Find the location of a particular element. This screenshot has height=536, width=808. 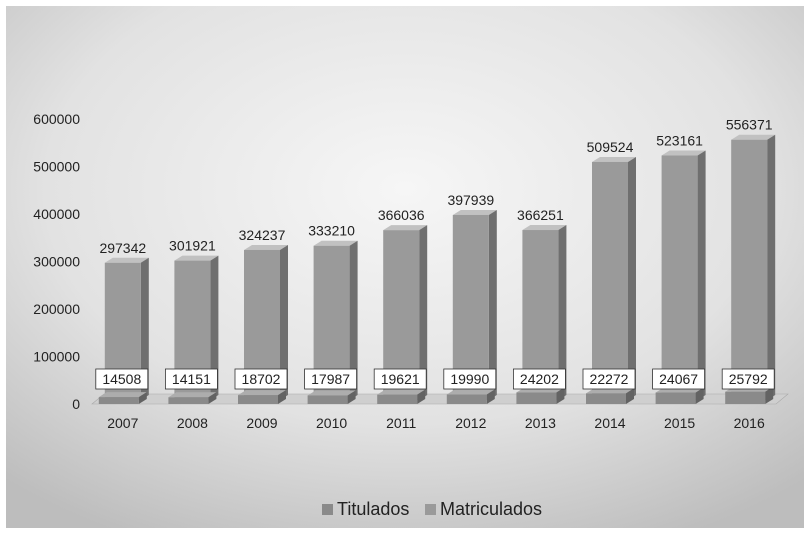

x-tick-label: 2009 is located at coordinates (261, 423).